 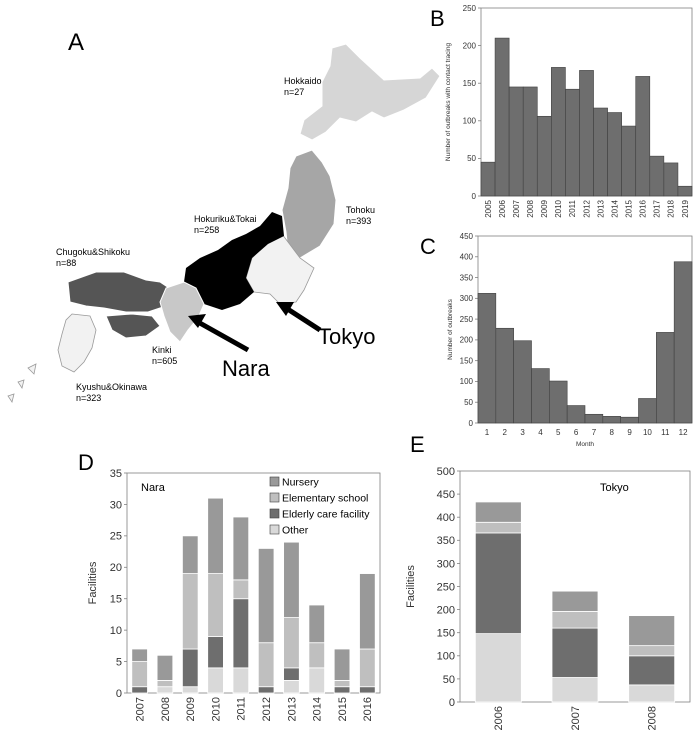 What do you see at coordinates (116, 537) in the screenshot?
I see `chart-d-ytick-label: 25` at bounding box center [116, 537].